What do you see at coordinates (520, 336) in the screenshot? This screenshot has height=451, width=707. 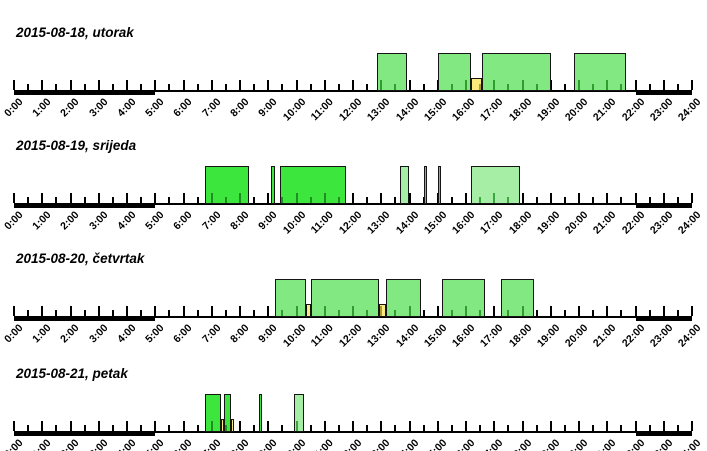 I see `tick-label: 18:00` at bounding box center [520, 336].